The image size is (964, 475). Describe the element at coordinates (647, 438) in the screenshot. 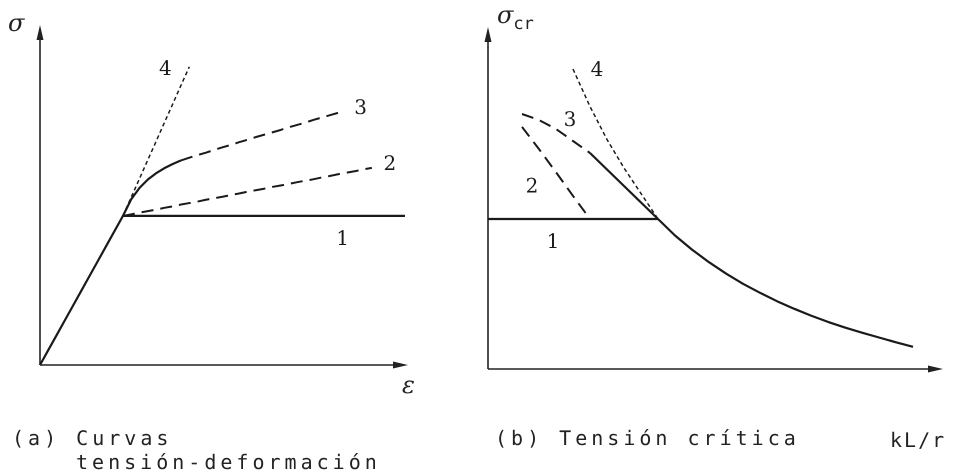

I see `text: (b) Tensión crítica` at that location.